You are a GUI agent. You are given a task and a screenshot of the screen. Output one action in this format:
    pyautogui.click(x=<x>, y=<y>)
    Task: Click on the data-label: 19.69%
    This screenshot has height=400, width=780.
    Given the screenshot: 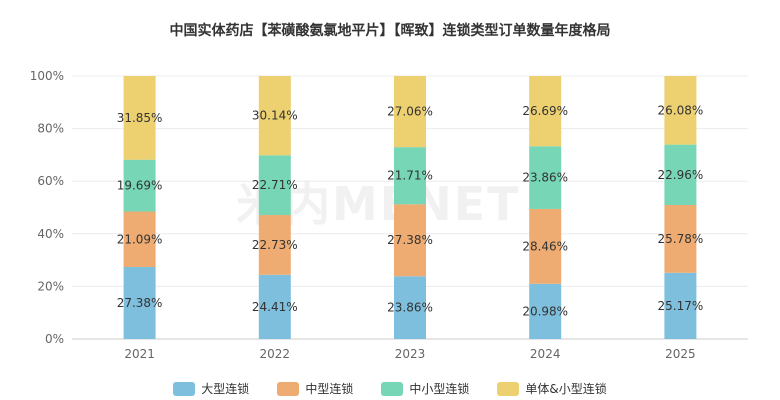 What is the action you would take?
    pyautogui.click(x=140, y=186)
    